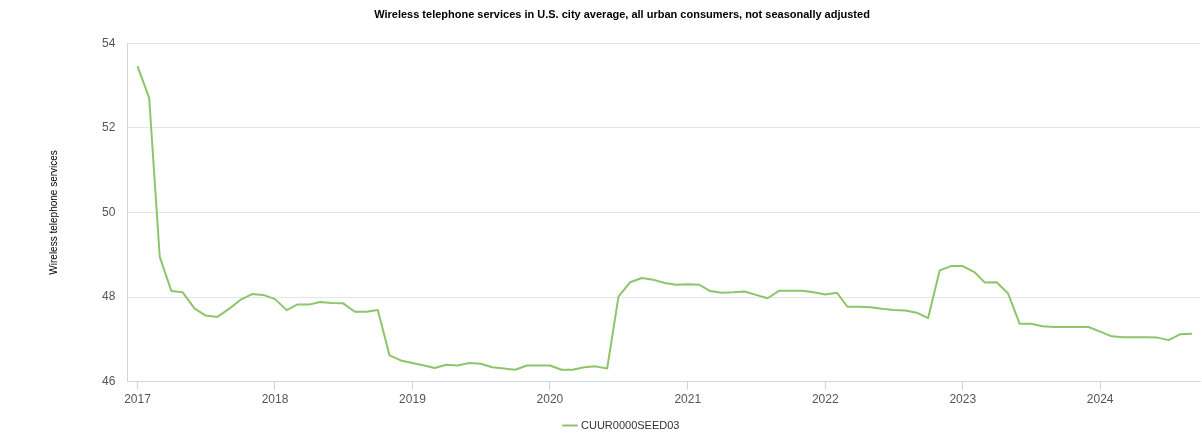 The image size is (1202, 447). Describe the element at coordinates (108, 42) in the screenshot. I see `y-tick-label: 54` at that location.